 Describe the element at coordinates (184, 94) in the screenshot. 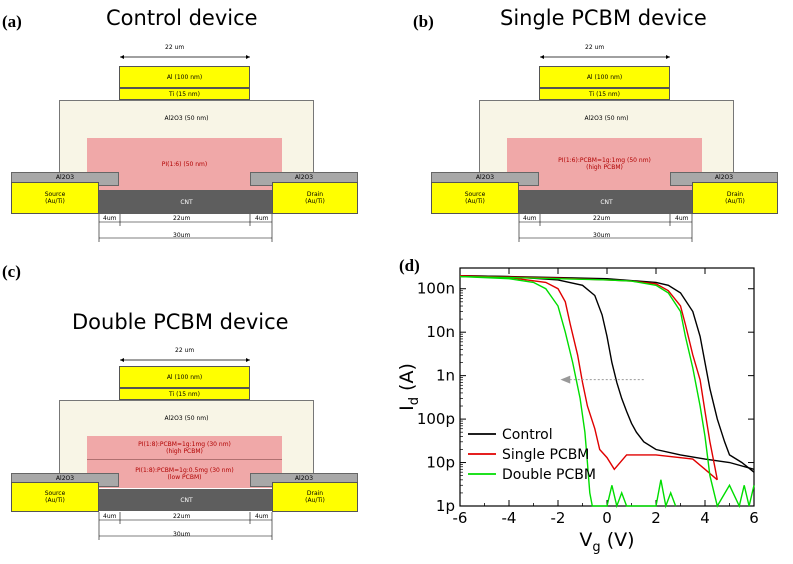

I see `panel-a-ti-layer: Ti (15 nm)` at that location.